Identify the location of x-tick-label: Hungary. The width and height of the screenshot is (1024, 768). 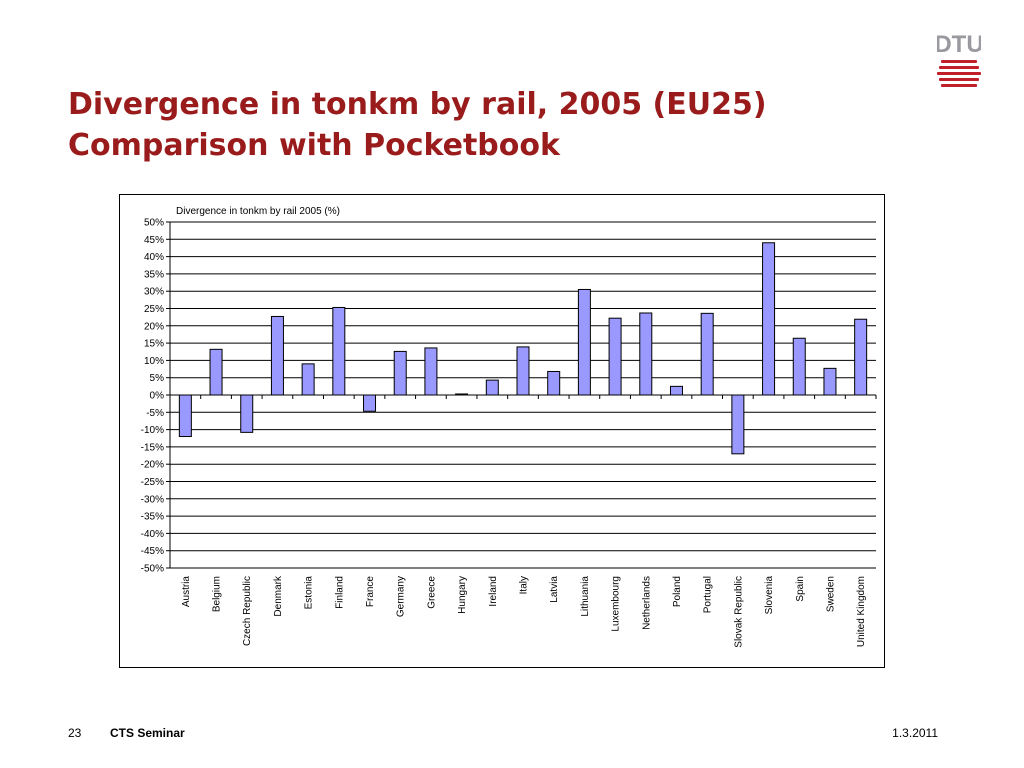
(462, 595).